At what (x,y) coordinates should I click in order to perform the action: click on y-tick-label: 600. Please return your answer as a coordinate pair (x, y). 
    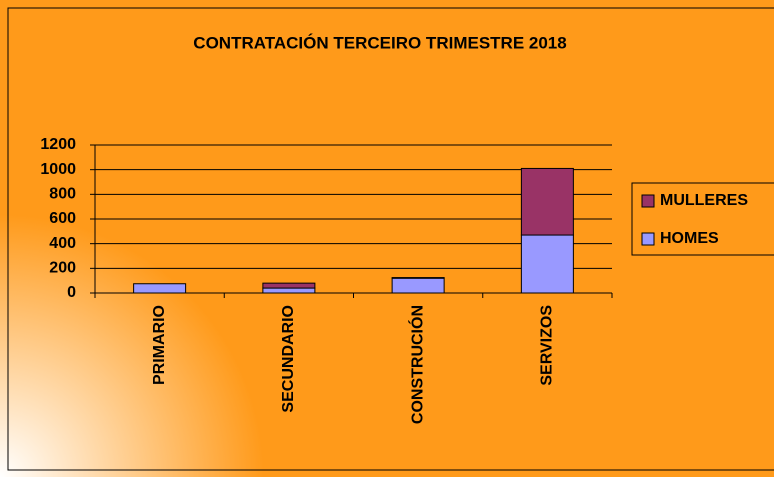
    Looking at the image, I should click on (62, 218).